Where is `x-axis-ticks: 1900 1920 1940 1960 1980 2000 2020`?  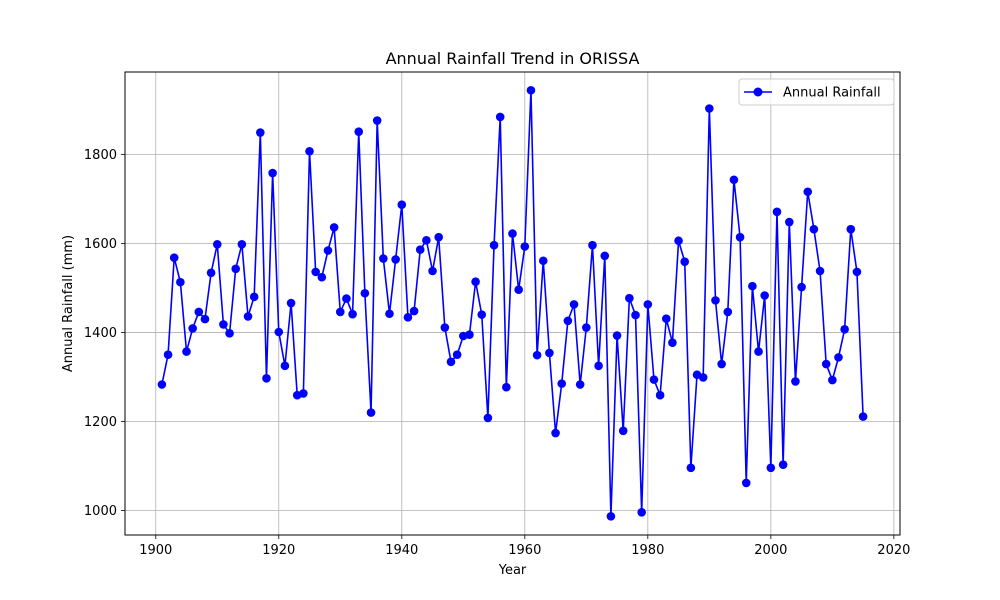
x-axis-ticks: 1900 1920 1940 1960 1980 2000 2020 is located at coordinates (524, 546).